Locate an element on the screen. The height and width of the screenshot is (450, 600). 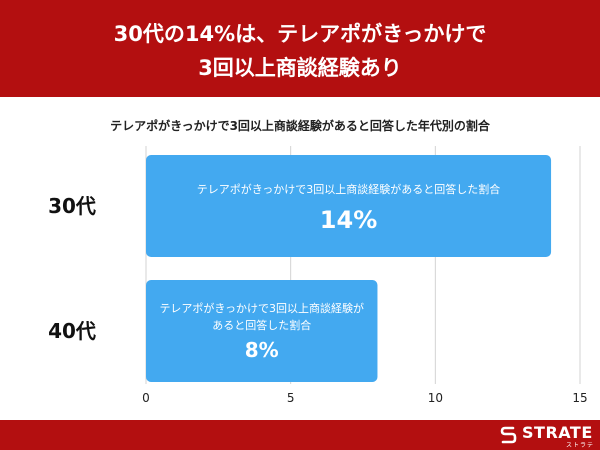
bar-value-label-1: 8% is located at coordinates (262, 350).